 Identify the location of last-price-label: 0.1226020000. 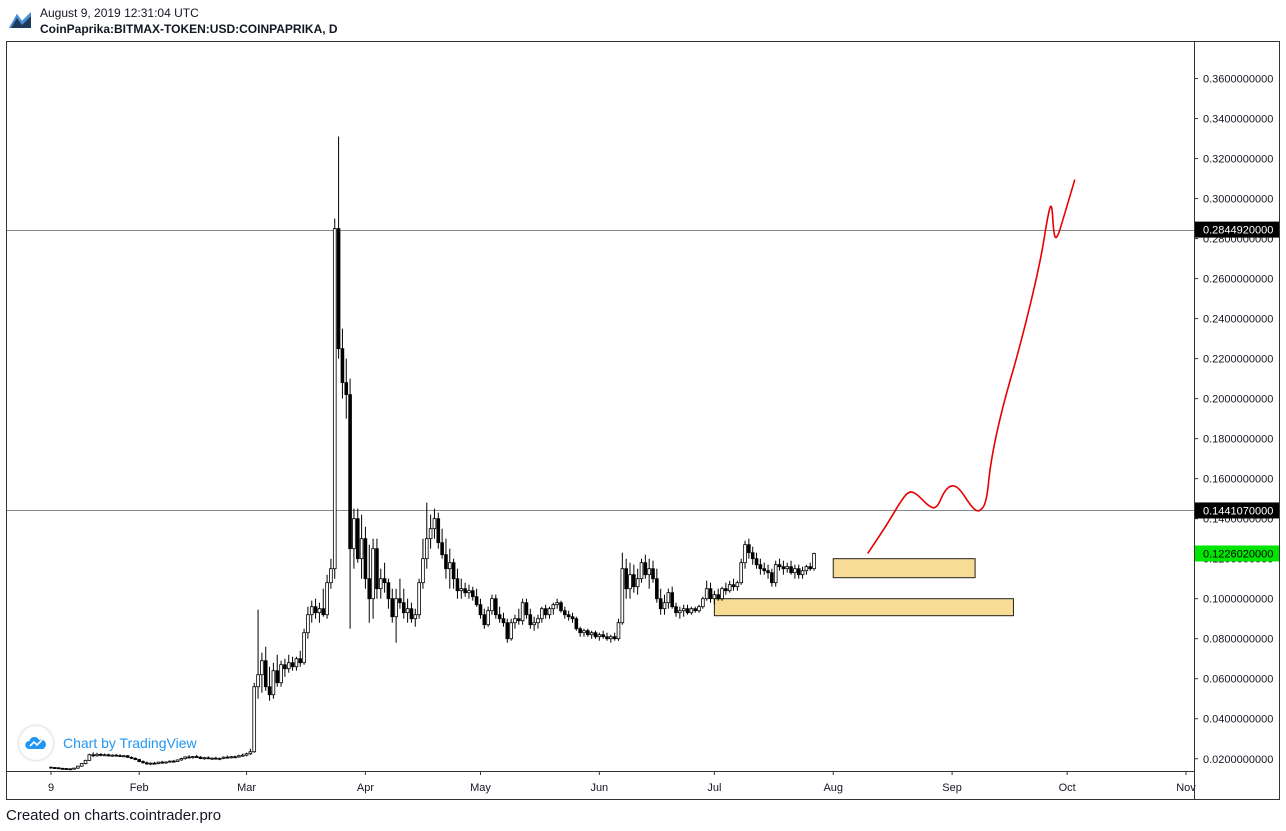
(1237, 553).